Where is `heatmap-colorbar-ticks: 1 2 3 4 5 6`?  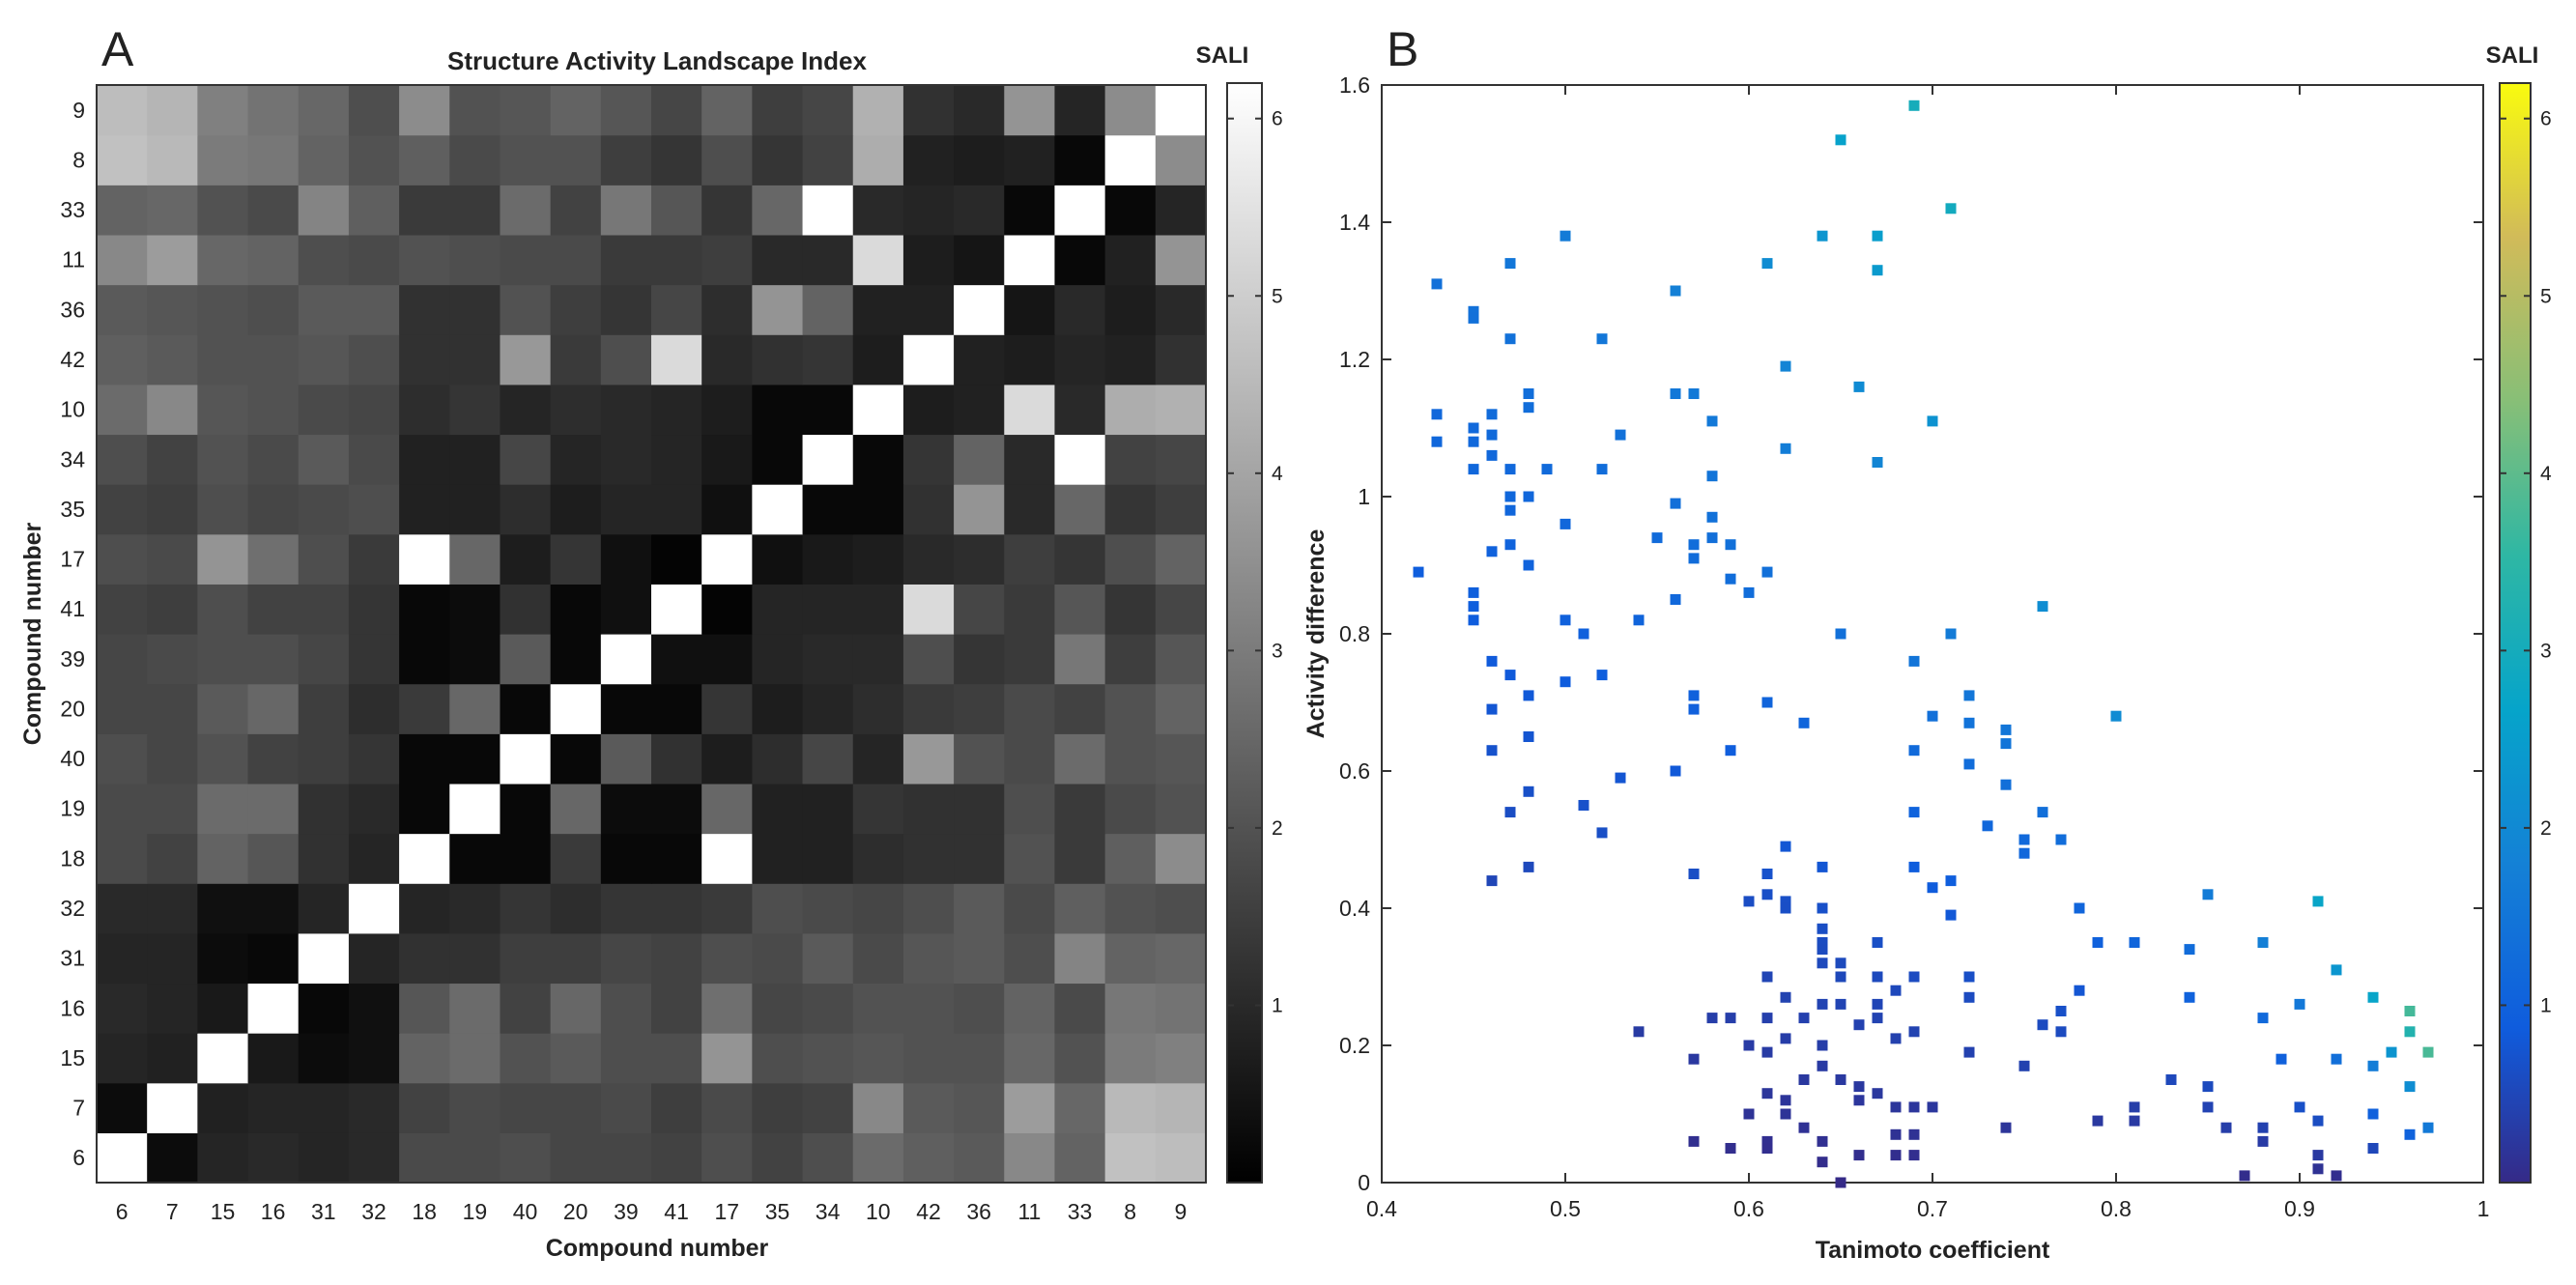
heatmap-colorbar-ticks: 1 2 3 4 5 6 is located at coordinates (1255, 562).